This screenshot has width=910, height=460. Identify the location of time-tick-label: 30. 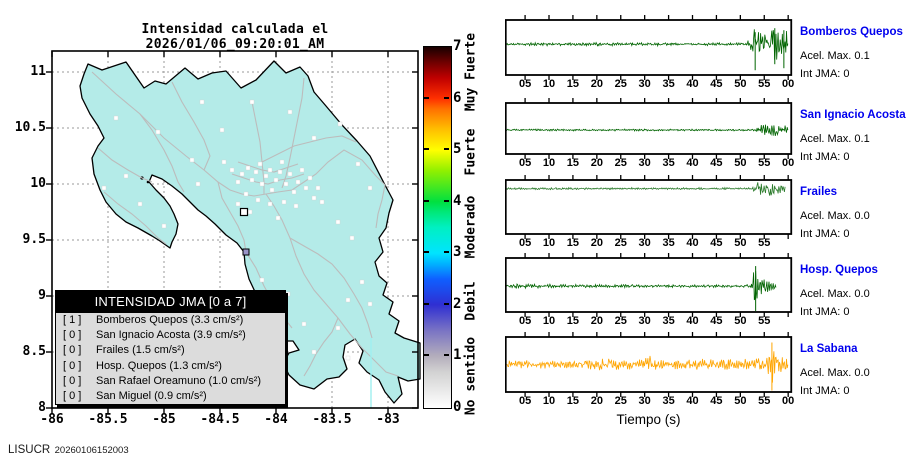
(644, 243).